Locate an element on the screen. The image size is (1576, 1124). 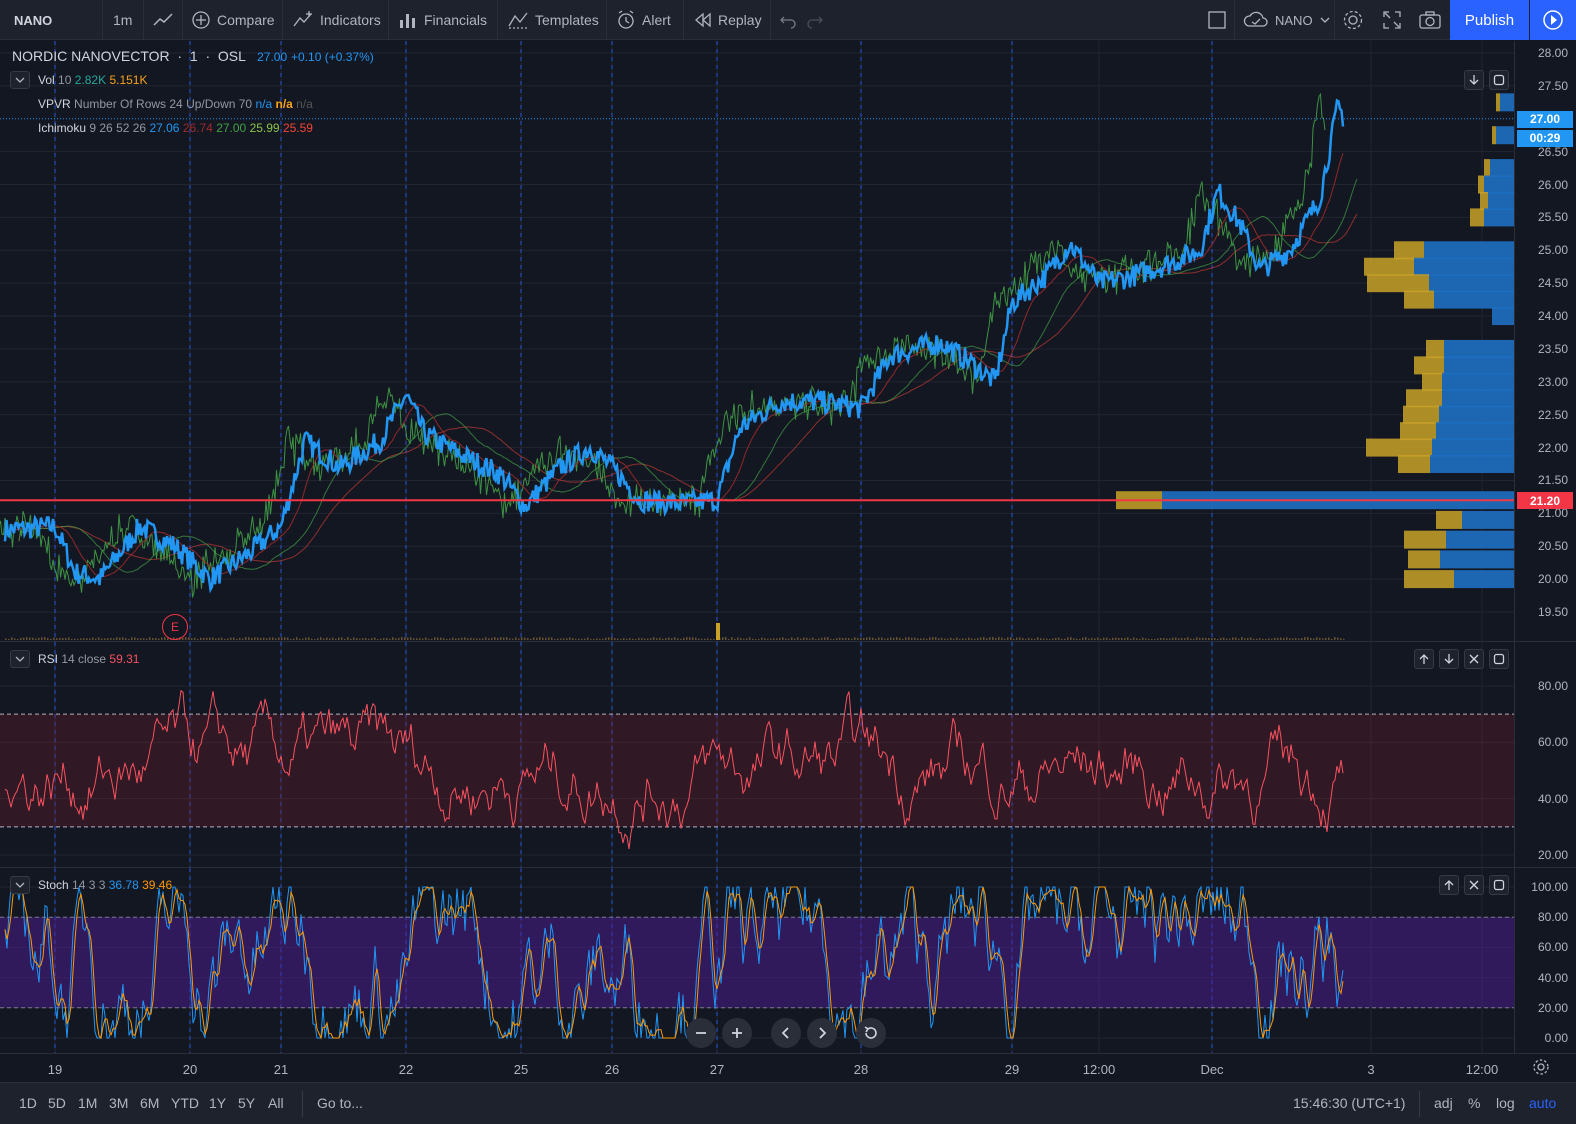
gear-icon is located at coordinates (1353, 20).